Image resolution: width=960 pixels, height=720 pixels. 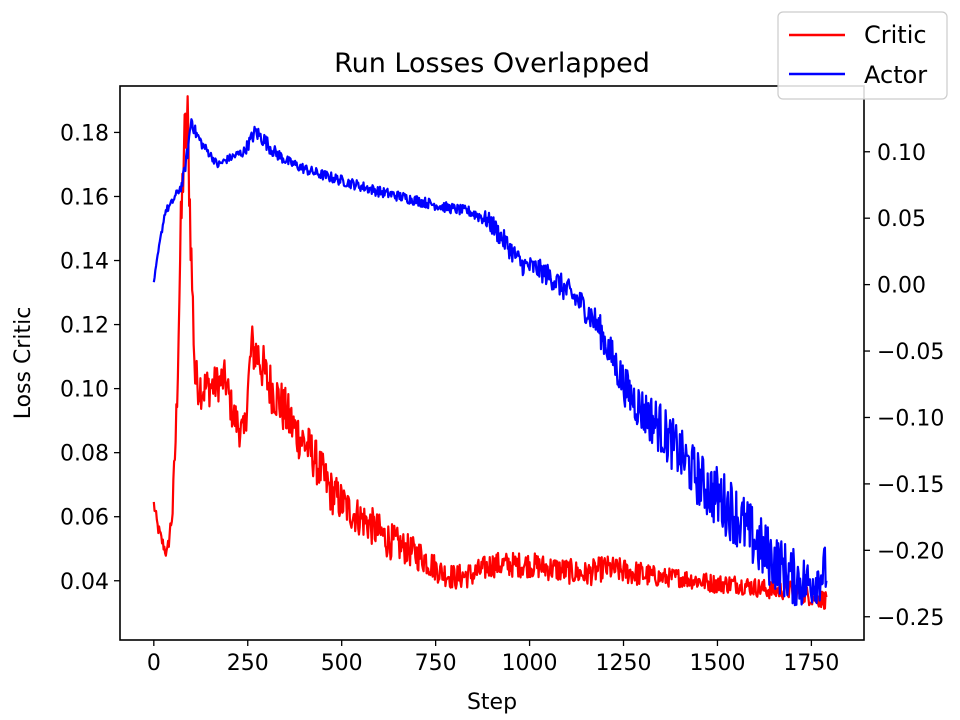 What do you see at coordinates (530, 663) in the screenshot?
I see `x-tick-label: 1000` at bounding box center [530, 663].